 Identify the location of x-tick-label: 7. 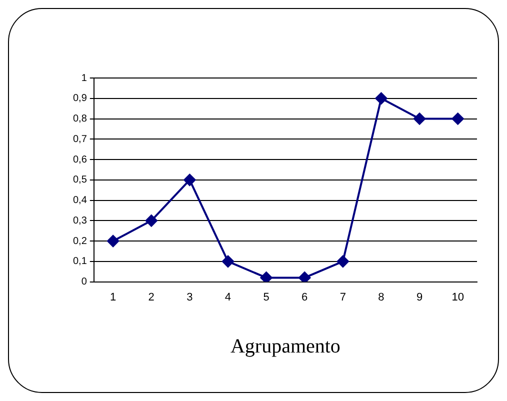
(343, 297).